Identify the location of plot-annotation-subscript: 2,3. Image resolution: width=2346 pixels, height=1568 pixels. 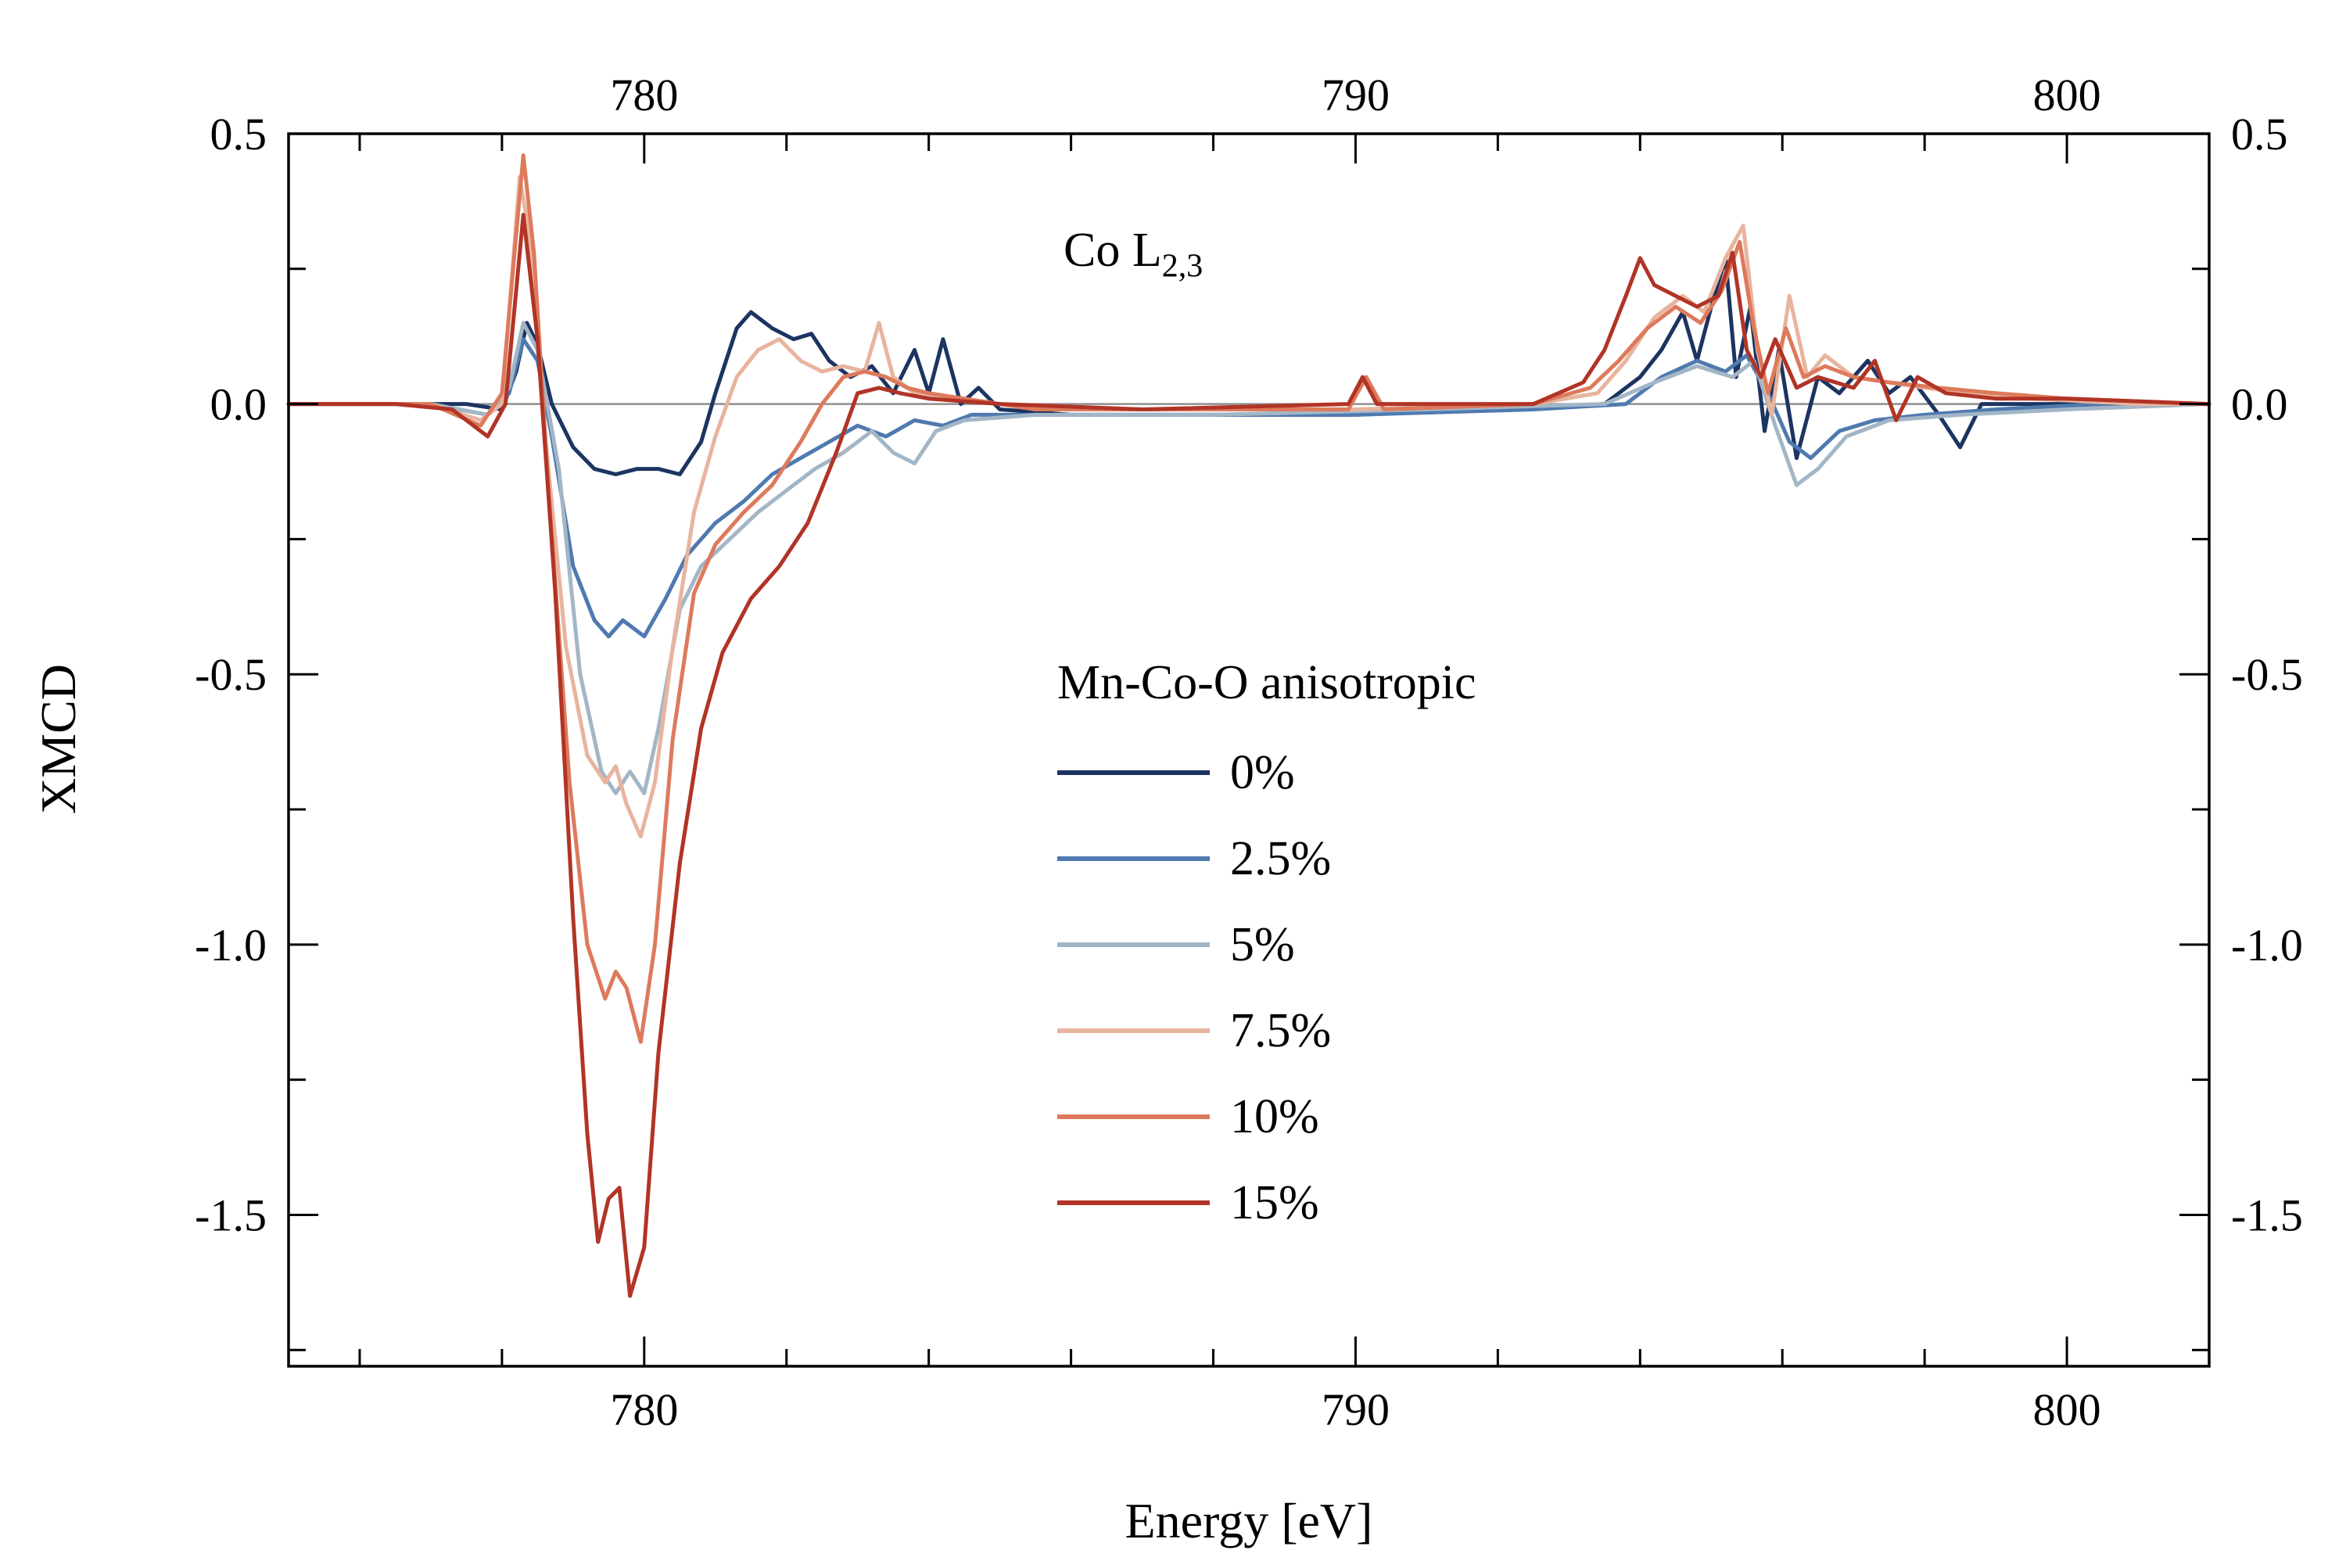
(1182, 266).